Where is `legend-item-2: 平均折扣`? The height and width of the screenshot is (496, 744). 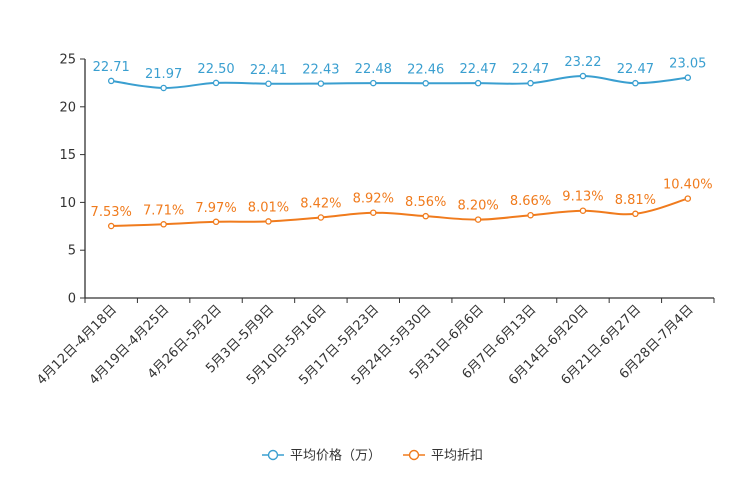
legend-item-2: 平均折扣 is located at coordinates (443, 456).